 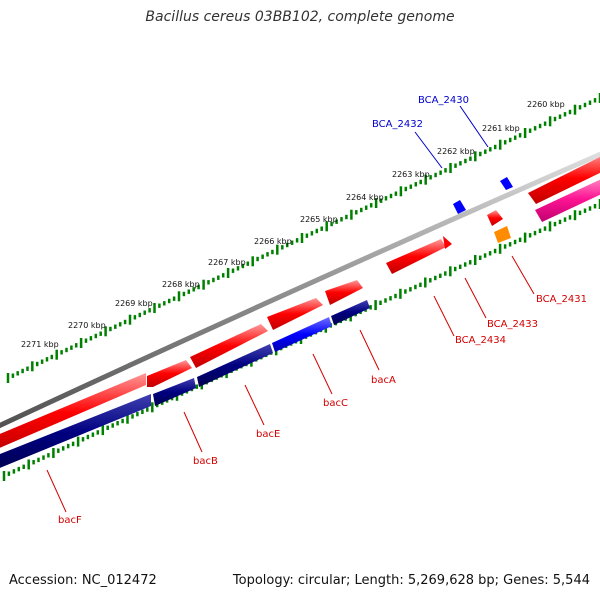 I want to click on cds-bacB-forward, so click(x=169, y=373).